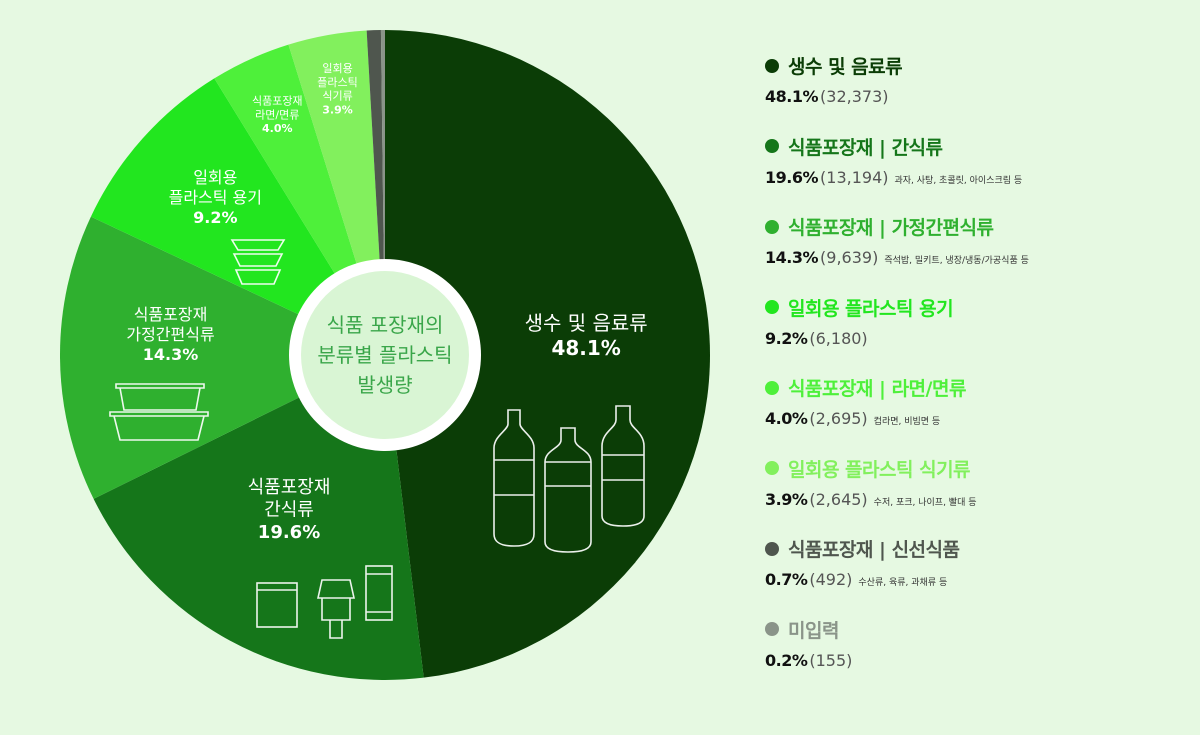 This screenshot has height=735, width=1200. I want to click on legend-percent: 0.2%, so click(786, 660).